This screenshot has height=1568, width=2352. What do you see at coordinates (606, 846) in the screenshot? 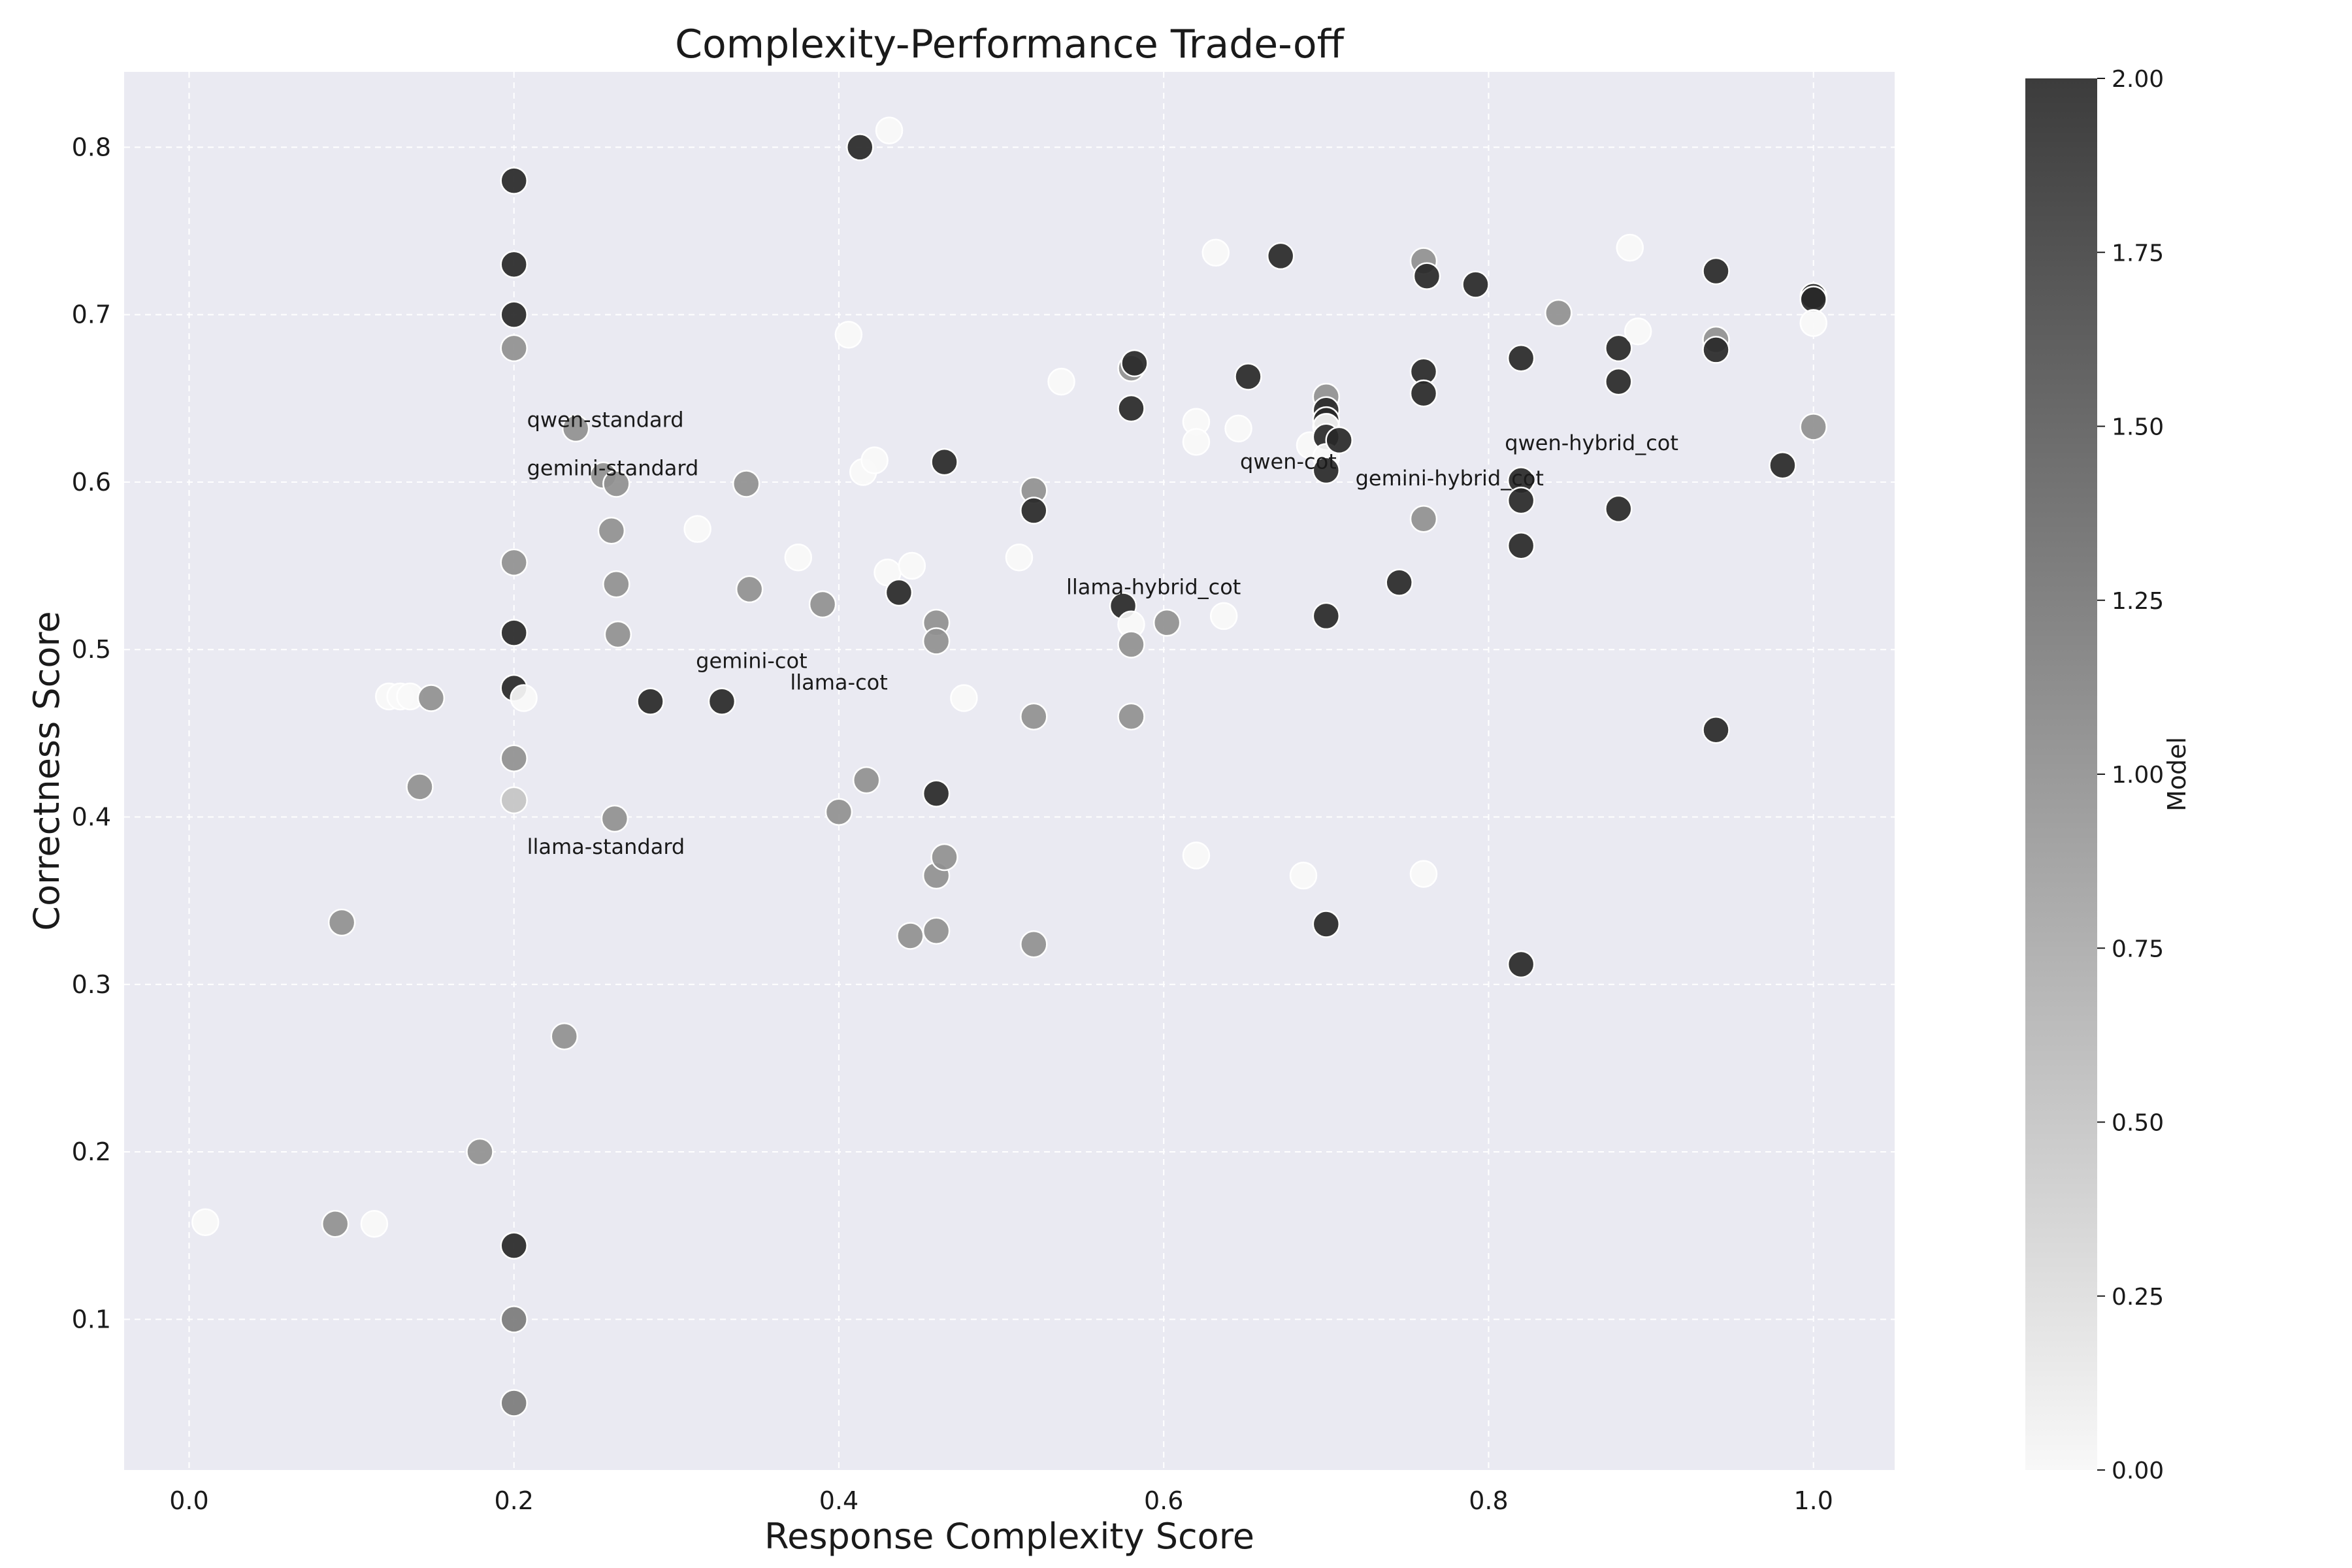
I see `point-annotation: llama-standard` at bounding box center [606, 846].